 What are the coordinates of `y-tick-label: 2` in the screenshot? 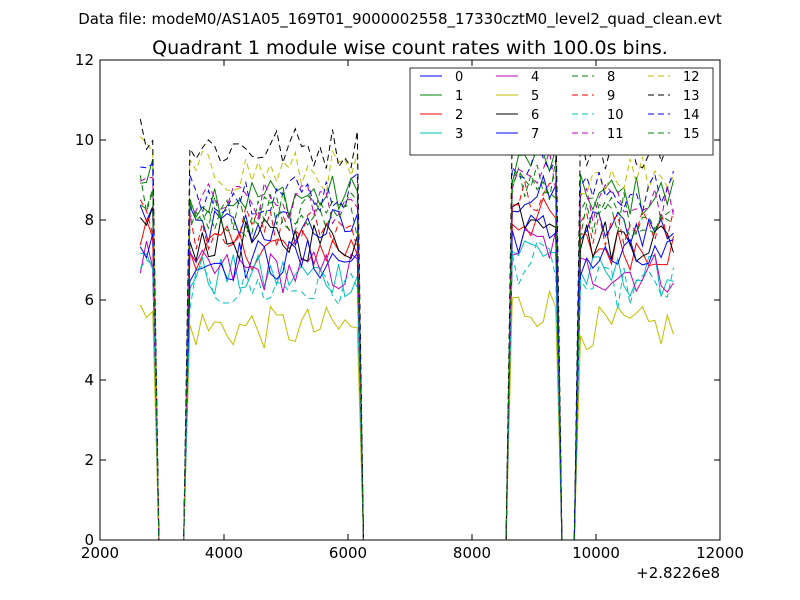 It's located at (89, 460).